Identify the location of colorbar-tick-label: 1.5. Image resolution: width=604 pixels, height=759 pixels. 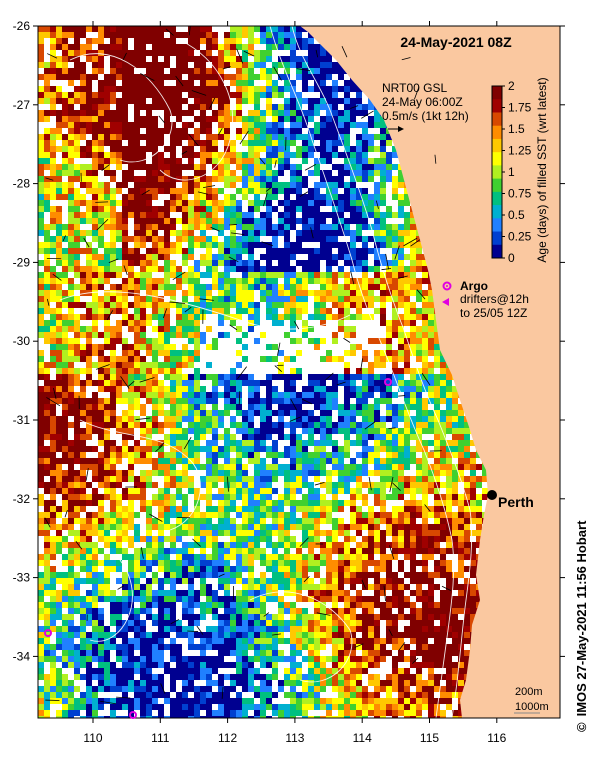
(516, 129).